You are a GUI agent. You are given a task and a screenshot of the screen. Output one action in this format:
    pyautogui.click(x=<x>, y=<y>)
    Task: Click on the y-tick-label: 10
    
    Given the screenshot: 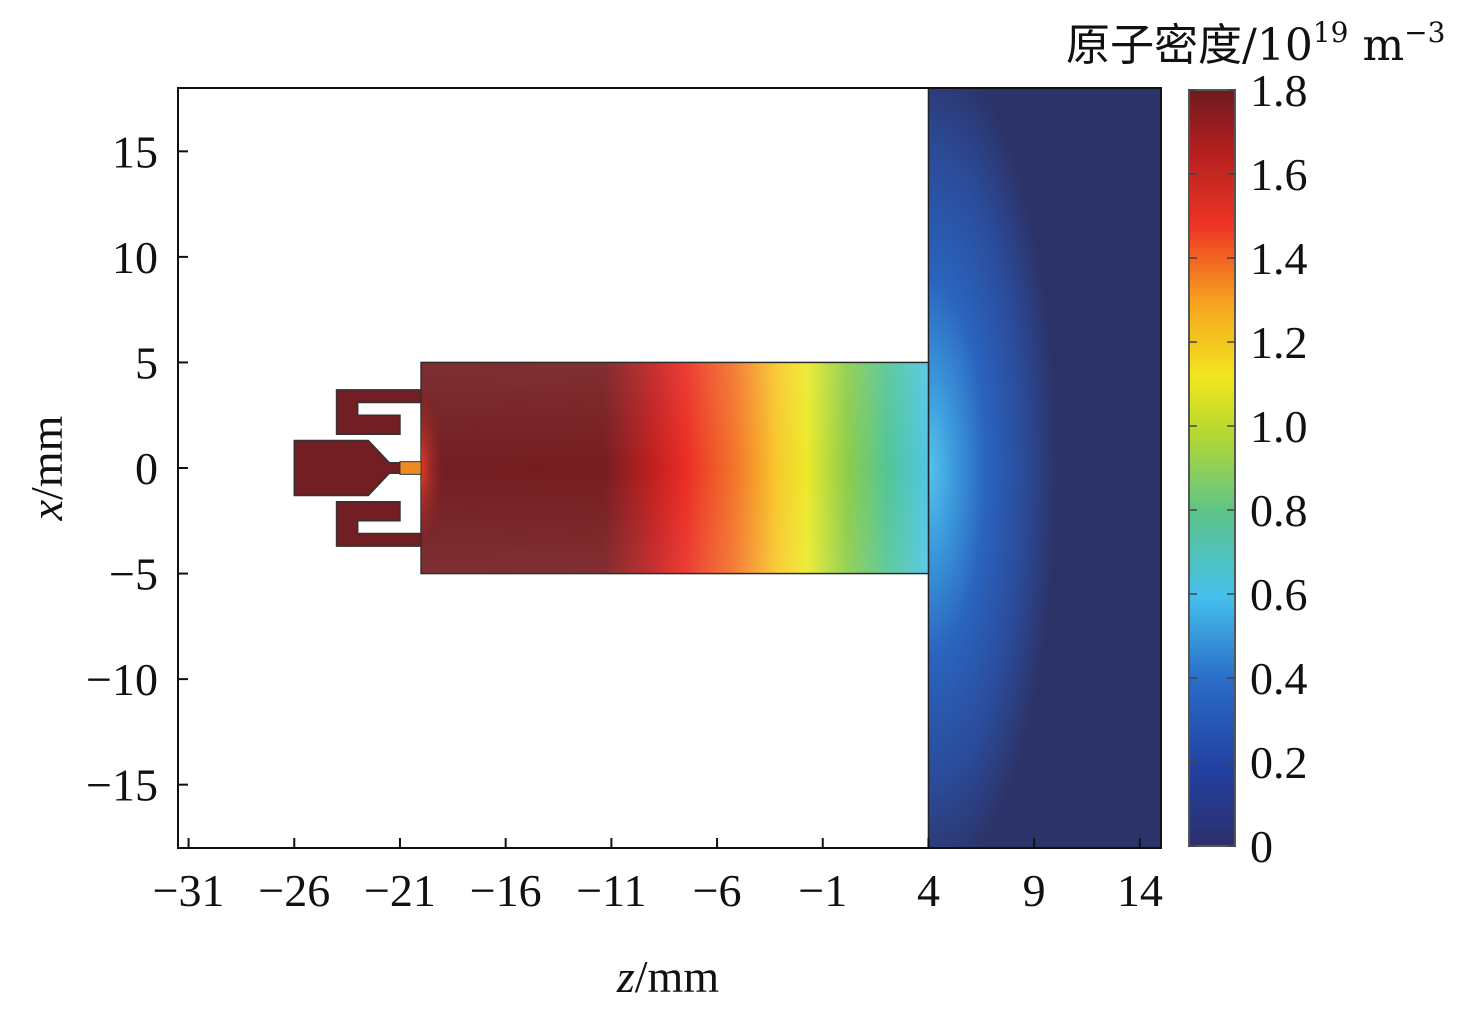 What is the action you would take?
    pyautogui.click(x=135, y=257)
    